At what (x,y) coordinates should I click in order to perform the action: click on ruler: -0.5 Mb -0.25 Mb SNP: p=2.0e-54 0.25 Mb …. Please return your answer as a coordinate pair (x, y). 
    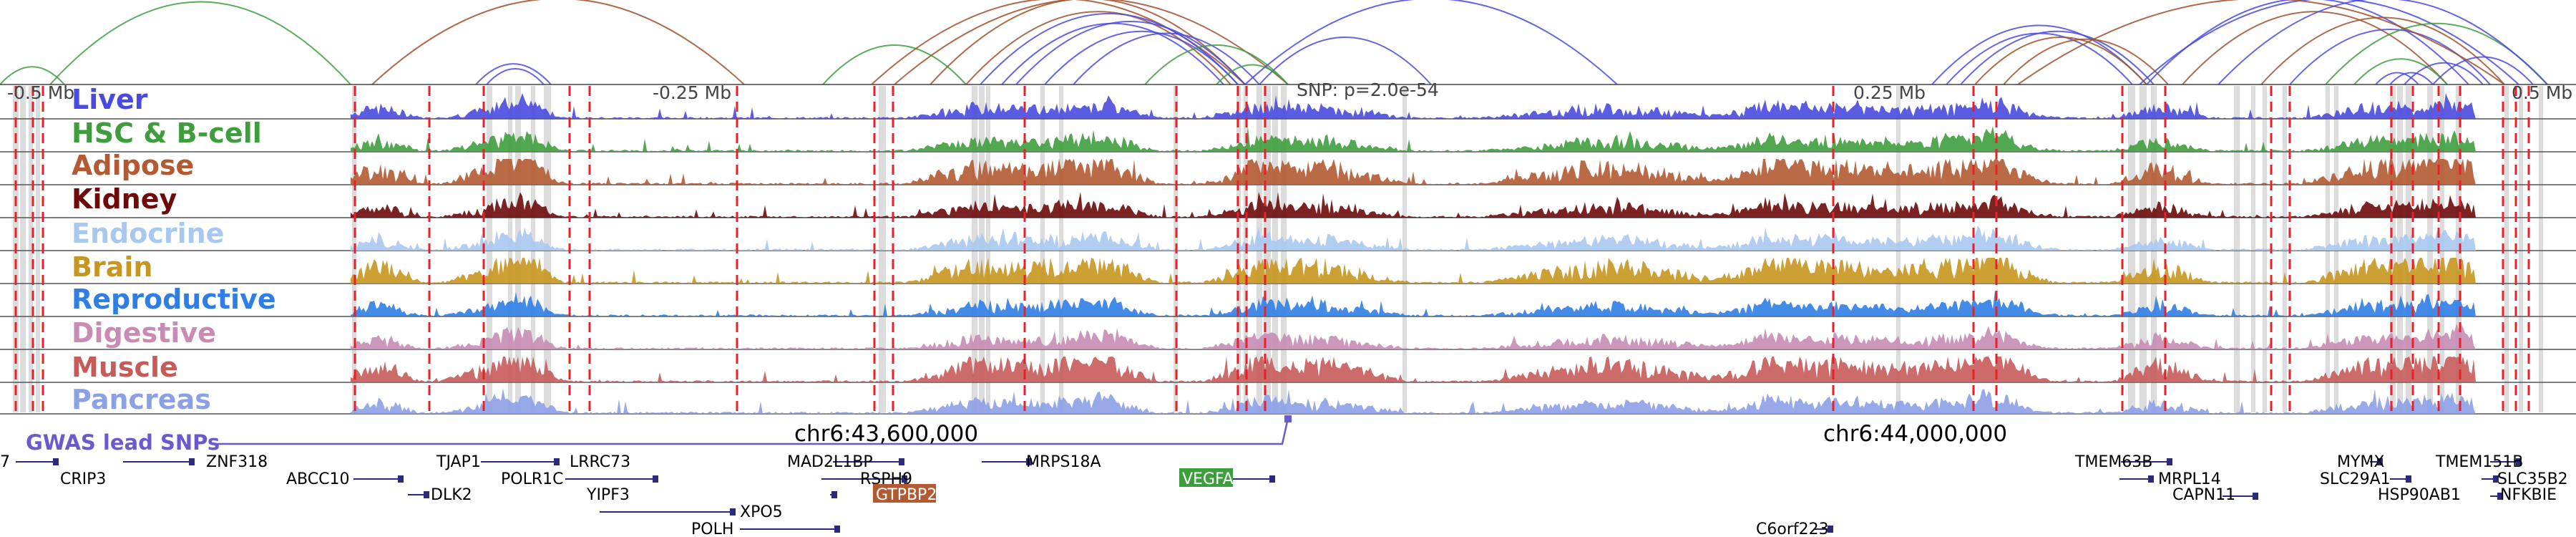
    Looking at the image, I should click on (1288, 91).